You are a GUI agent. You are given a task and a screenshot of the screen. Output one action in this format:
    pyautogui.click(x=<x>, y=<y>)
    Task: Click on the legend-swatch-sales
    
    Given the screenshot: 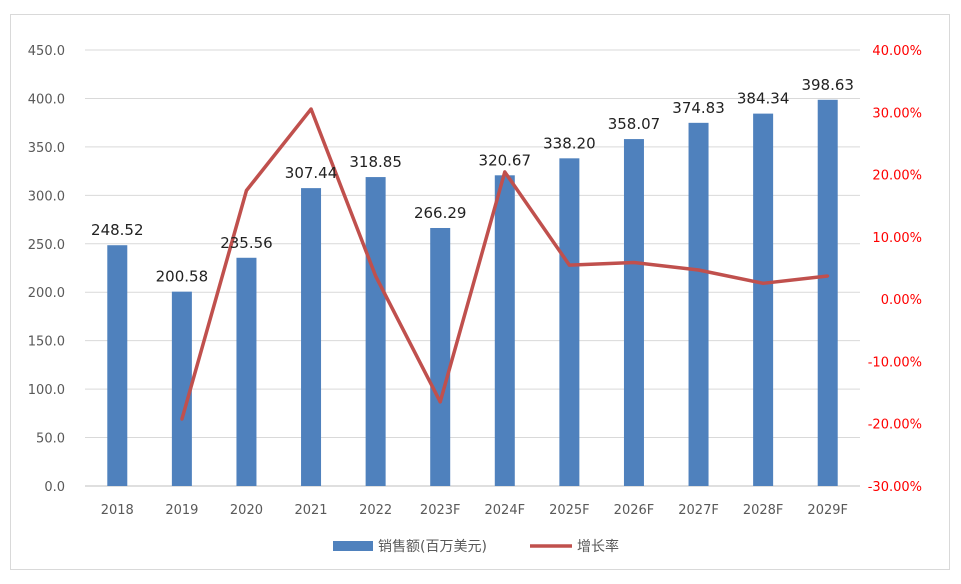 What is the action you would take?
    pyautogui.click(x=353, y=546)
    